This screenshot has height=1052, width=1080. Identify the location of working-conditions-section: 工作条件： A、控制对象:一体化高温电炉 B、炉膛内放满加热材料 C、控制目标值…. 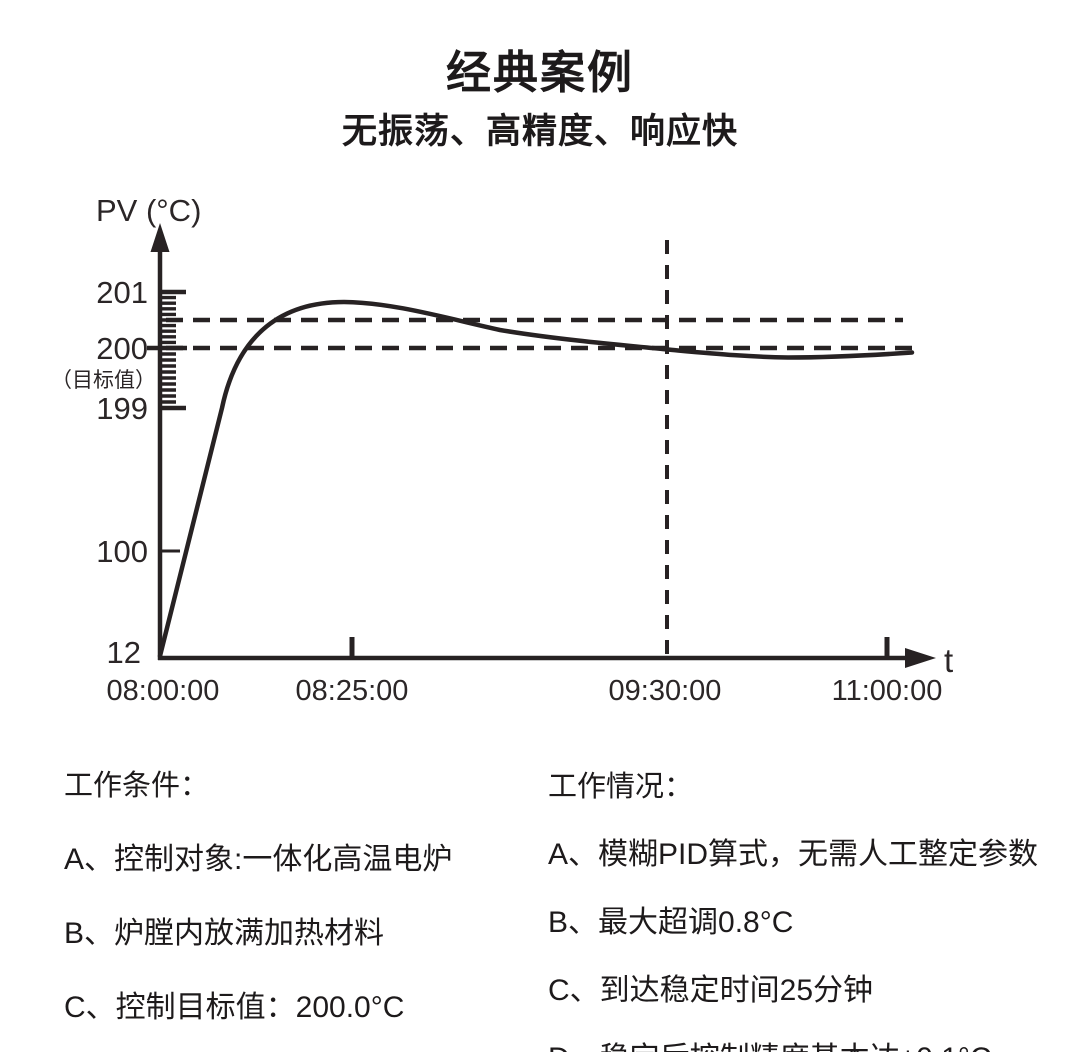
(279, 894).